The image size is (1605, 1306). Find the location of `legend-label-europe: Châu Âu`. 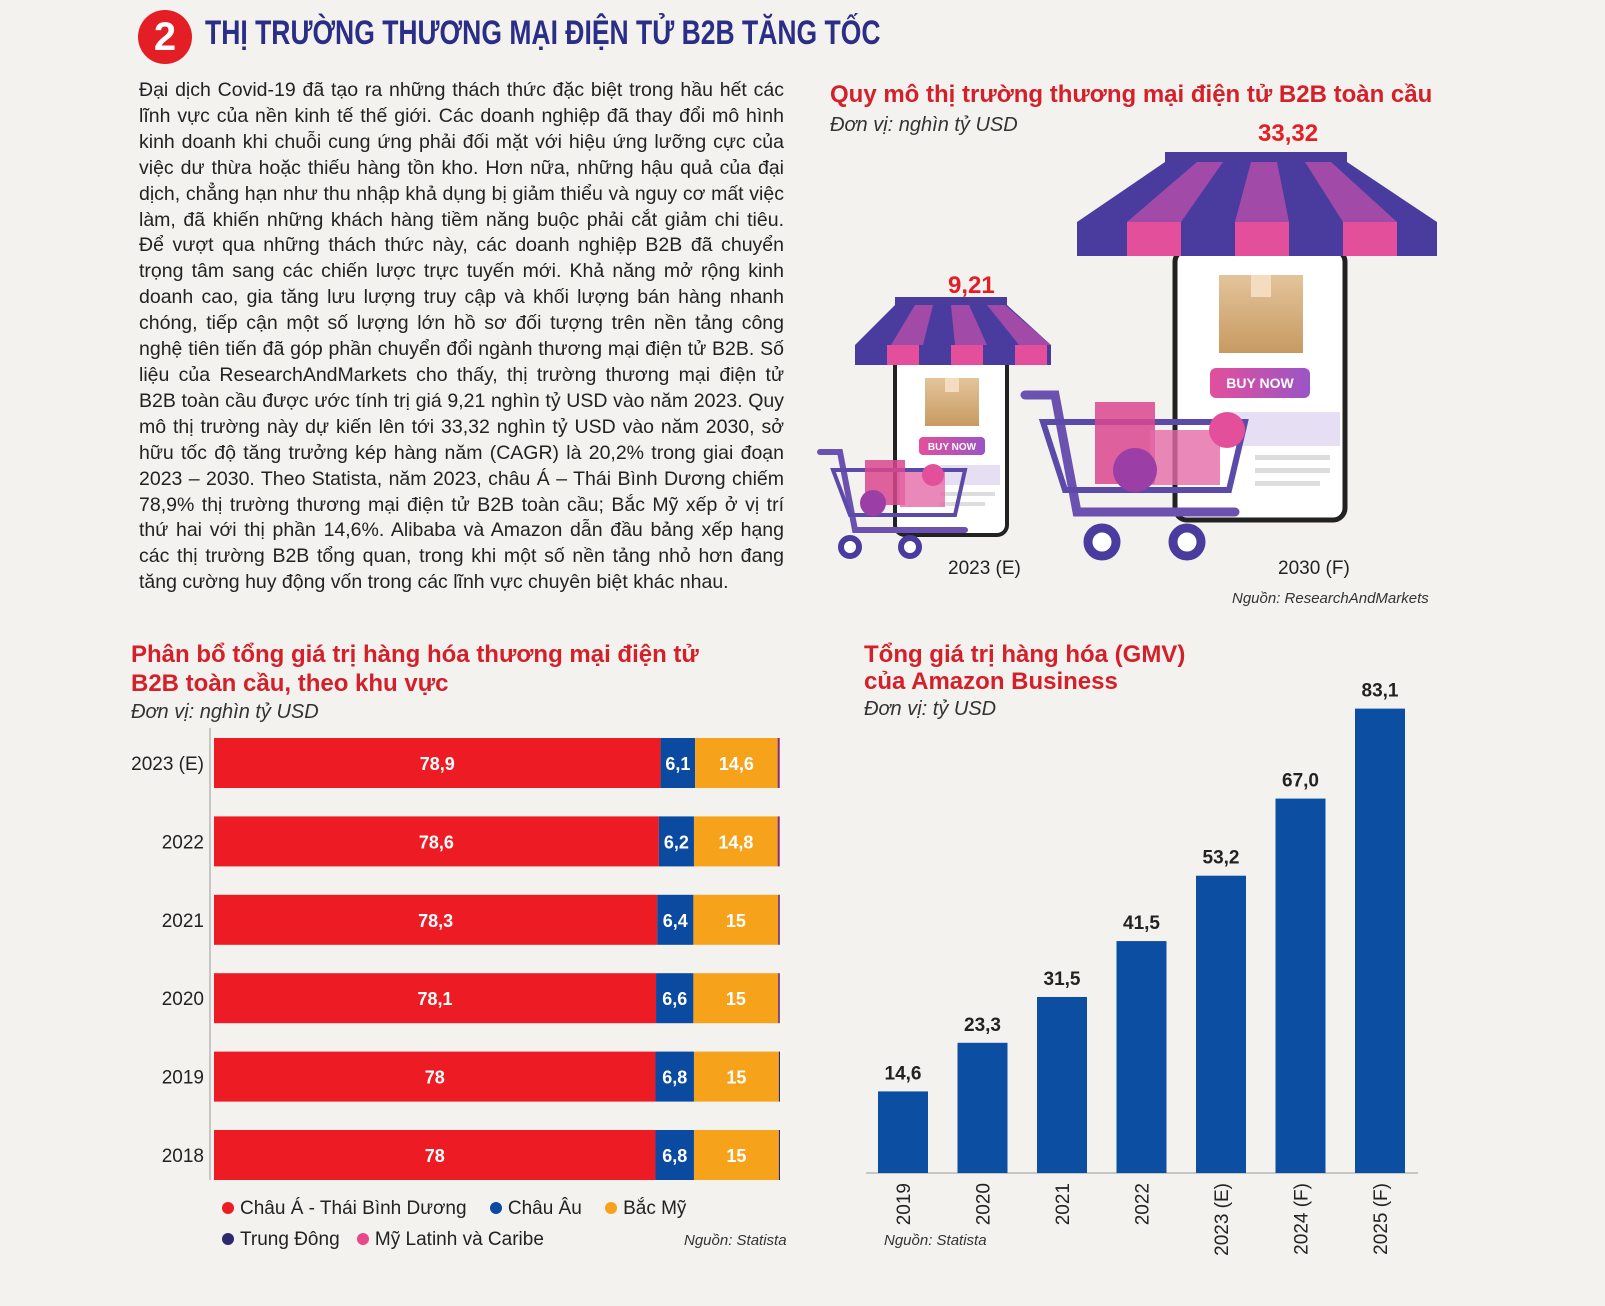

legend-label-europe: Châu Âu is located at coordinates (544, 1208).